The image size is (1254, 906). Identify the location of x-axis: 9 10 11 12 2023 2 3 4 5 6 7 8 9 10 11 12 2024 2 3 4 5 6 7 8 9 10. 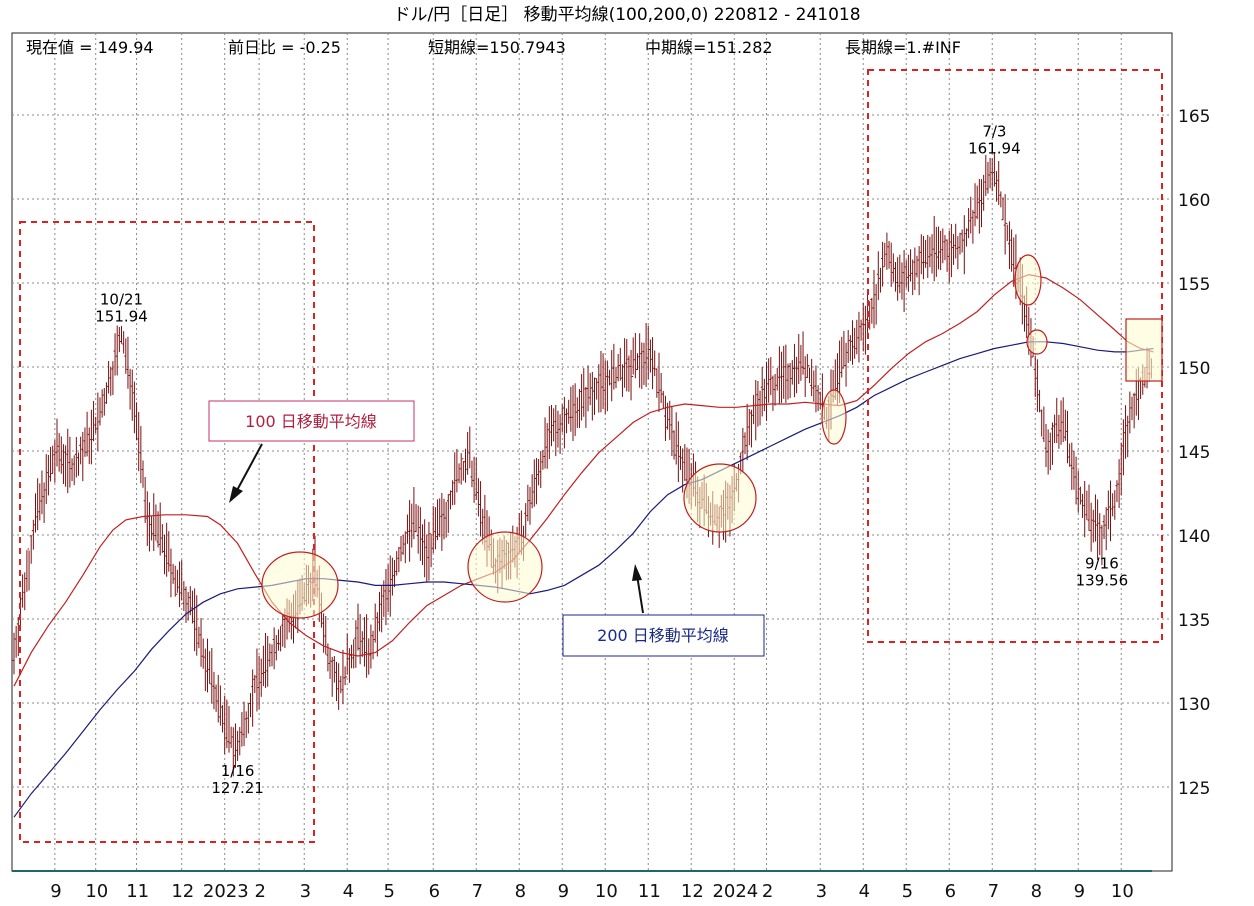
(592, 891).